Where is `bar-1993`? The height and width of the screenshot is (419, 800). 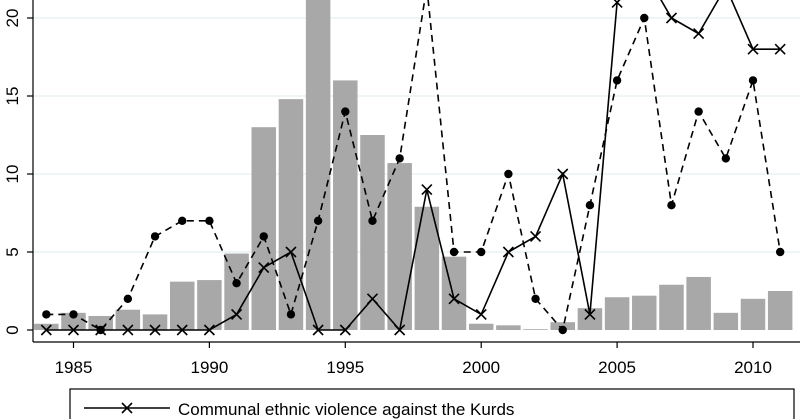
bar-1993 is located at coordinates (291, 215).